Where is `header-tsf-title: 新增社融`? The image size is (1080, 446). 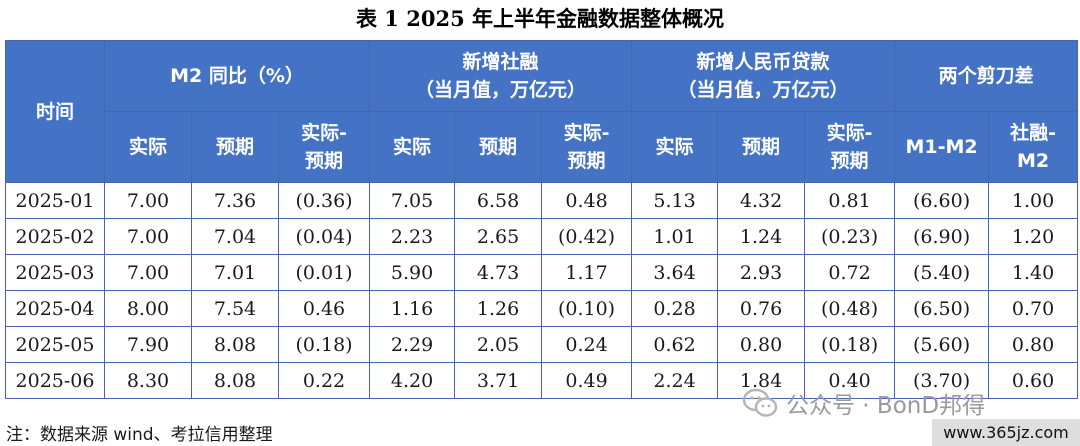
header-tsf-title: 新增社融 is located at coordinates (500, 62).